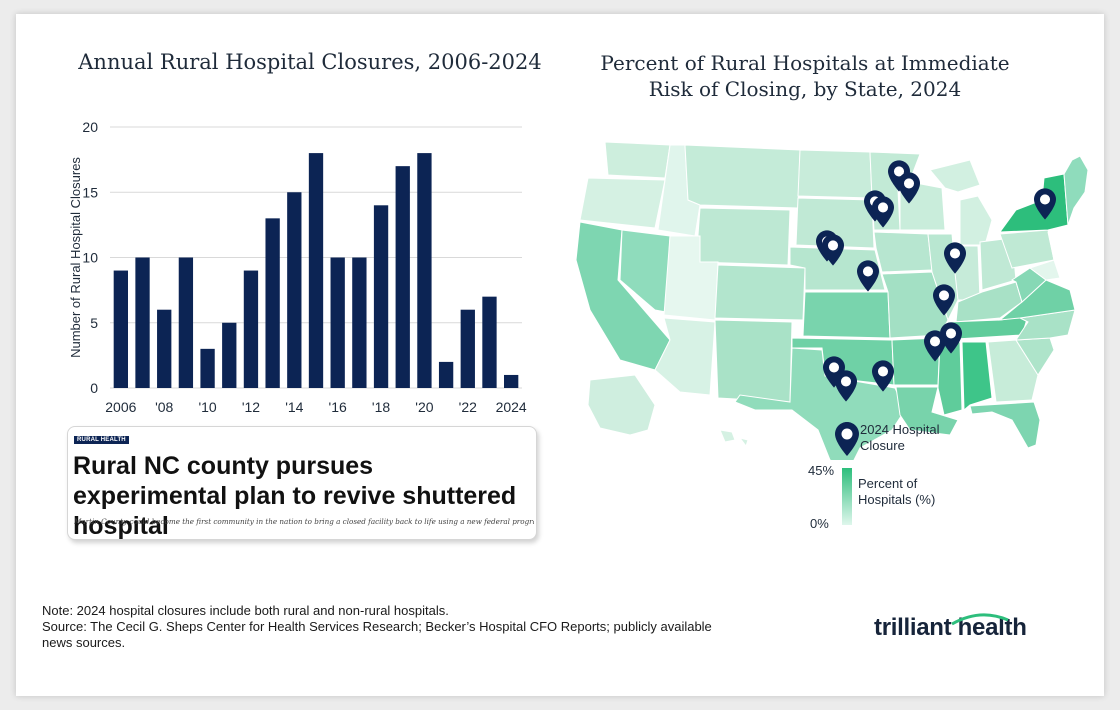 The width and height of the screenshot is (1120, 710). I want to click on y-tick-label: 20, so click(90, 127).